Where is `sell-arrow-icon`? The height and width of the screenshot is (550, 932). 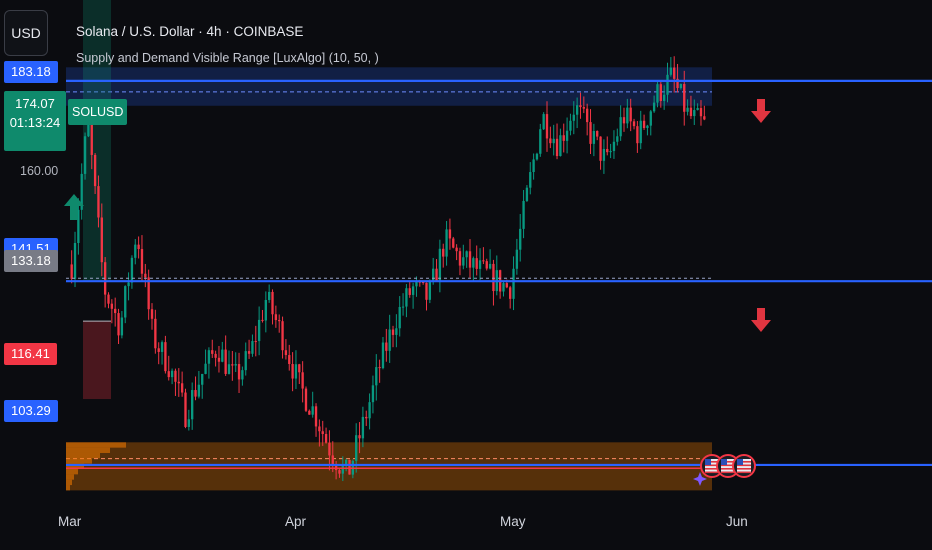 sell-arrow-icon is located at coordinates (761, 111).